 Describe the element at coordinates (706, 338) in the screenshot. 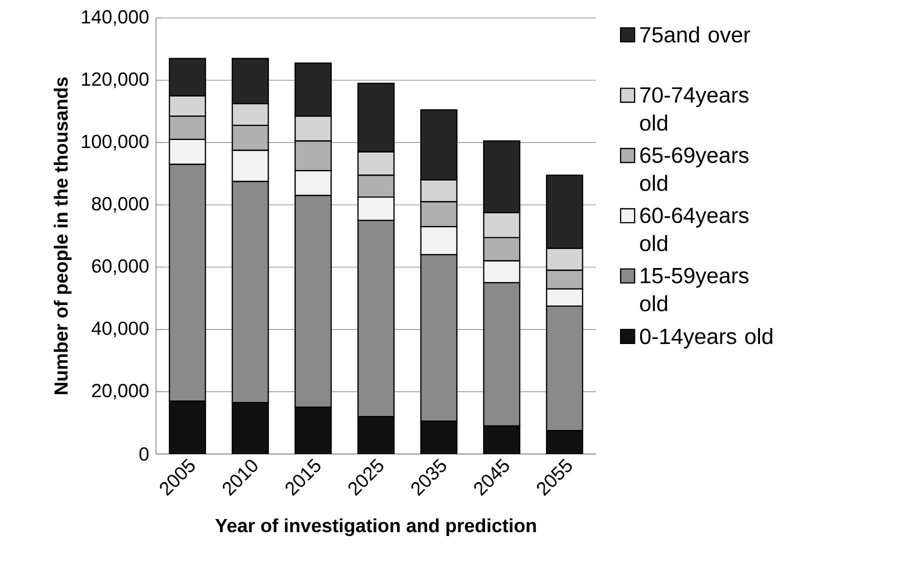

I see `legend-label: 0-14years old` at that location.